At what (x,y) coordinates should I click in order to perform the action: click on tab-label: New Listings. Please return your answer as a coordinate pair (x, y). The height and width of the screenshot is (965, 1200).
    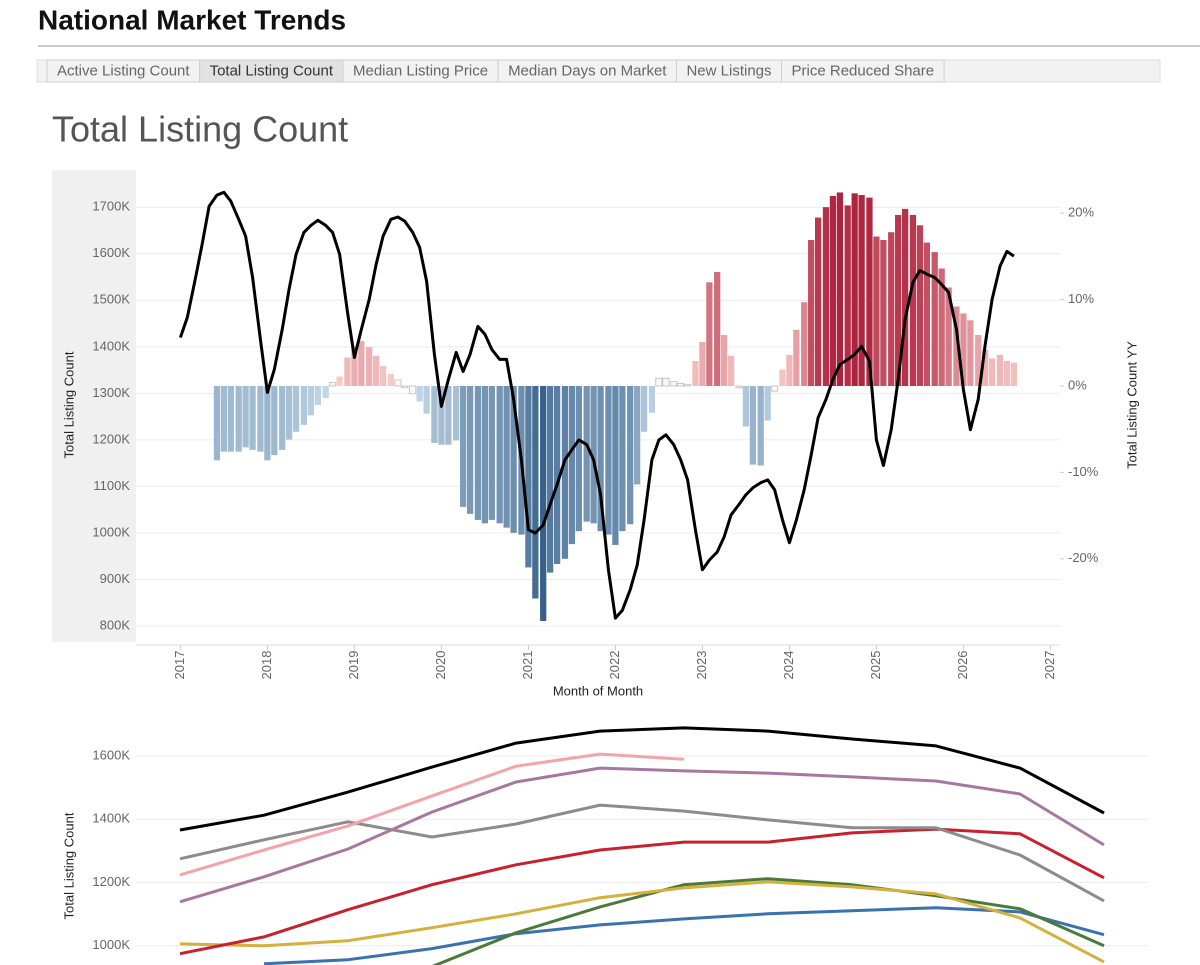
    Looking at the image, I should click on (728, 70).